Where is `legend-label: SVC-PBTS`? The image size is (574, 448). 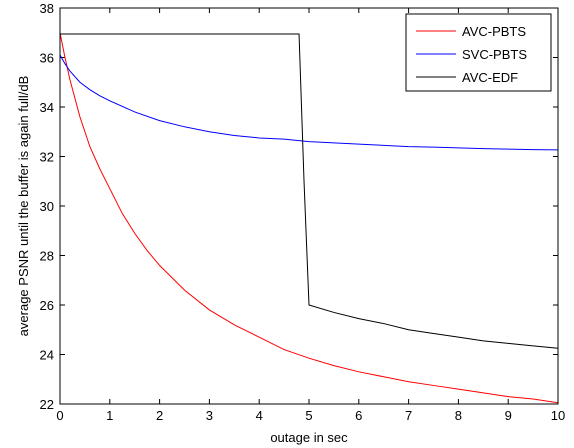
legend-label: SVC-PBTS is located at coordinates (494, 54).